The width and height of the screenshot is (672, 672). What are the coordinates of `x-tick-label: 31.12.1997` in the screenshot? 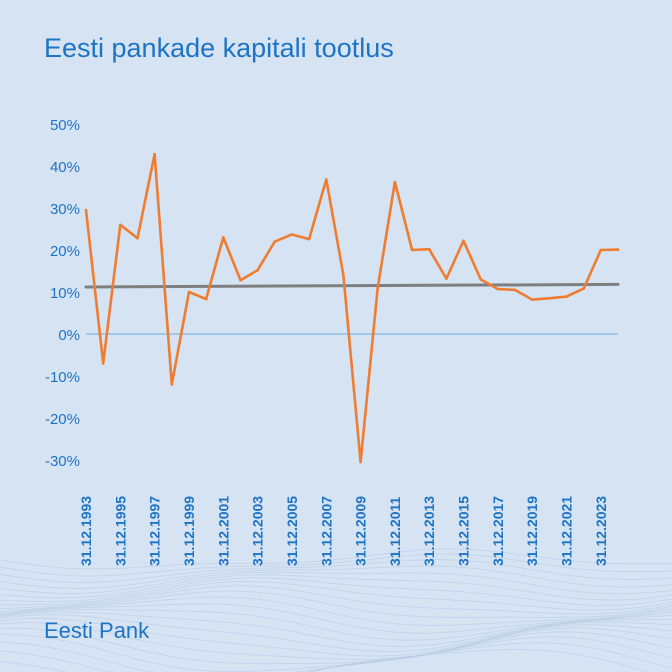 It's located at (155, 531).